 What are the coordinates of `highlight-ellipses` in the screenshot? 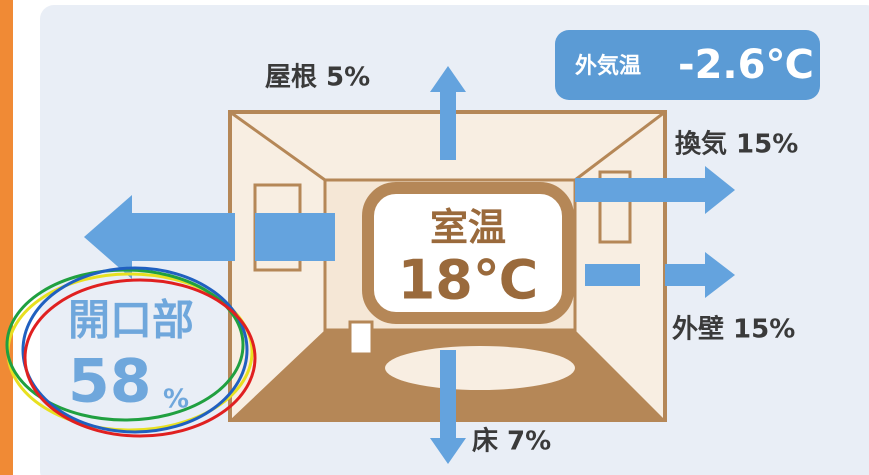 It's located at (131, 352).